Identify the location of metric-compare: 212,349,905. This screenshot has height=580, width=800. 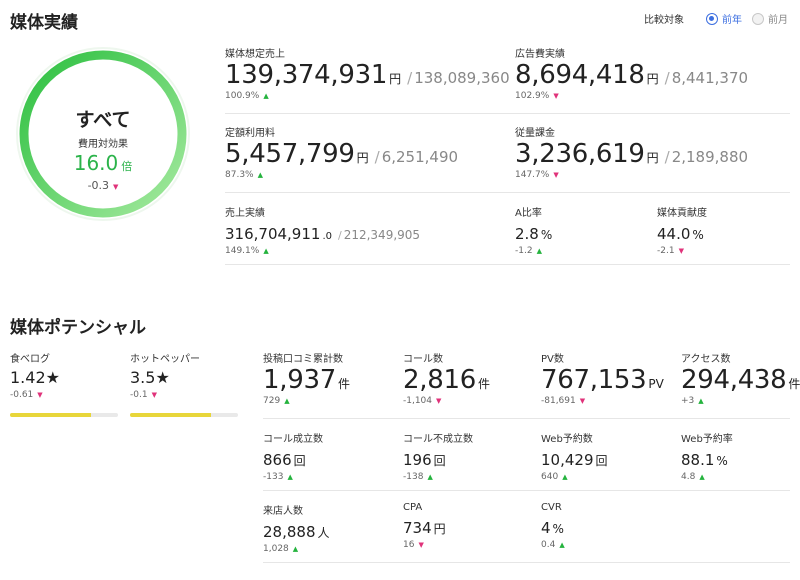
(382, 235).